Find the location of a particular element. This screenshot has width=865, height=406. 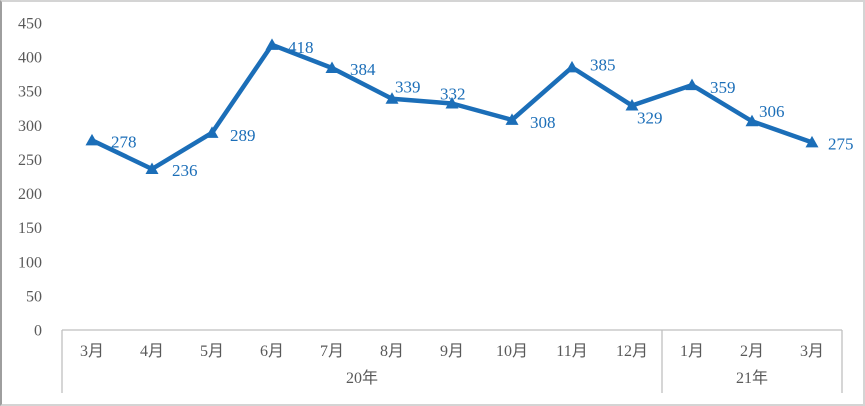

y-tick-label: 300 is located at coordinates (30, 126).